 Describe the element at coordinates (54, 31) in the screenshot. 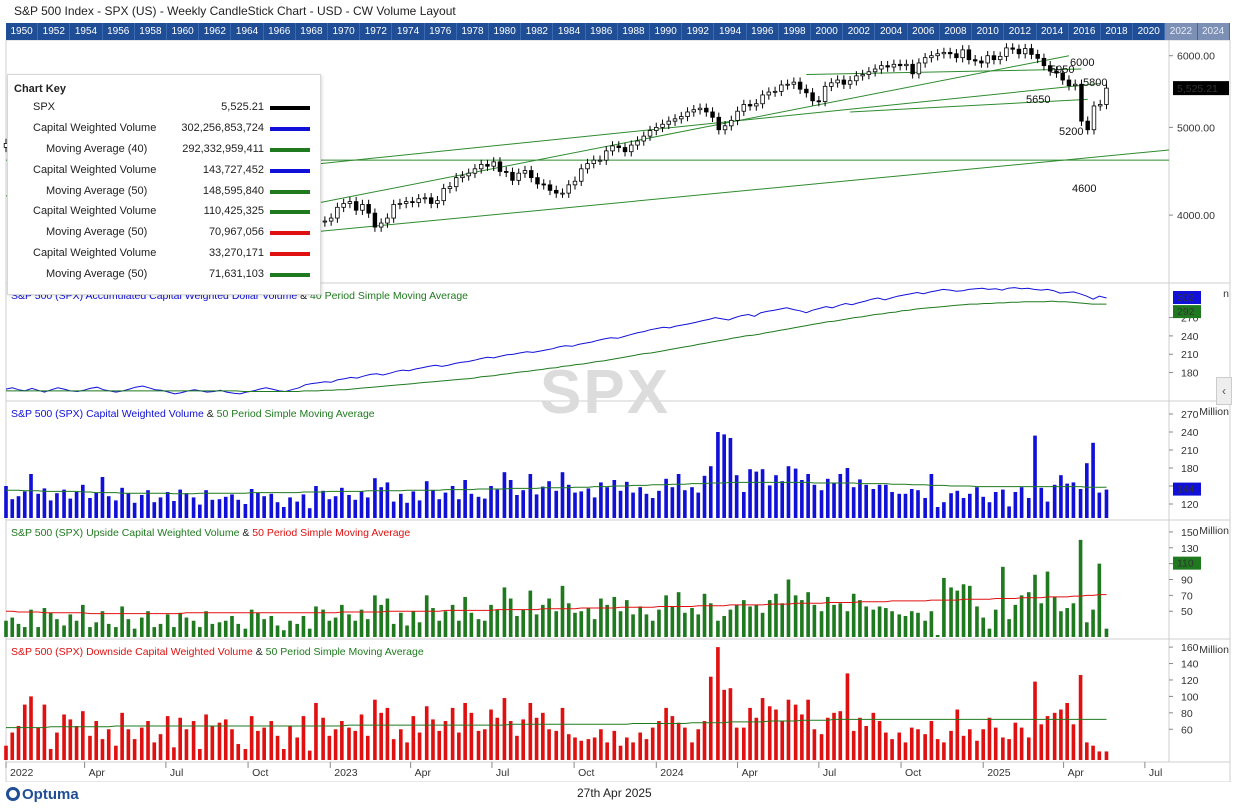

I see `year-button: 1952` at that location.